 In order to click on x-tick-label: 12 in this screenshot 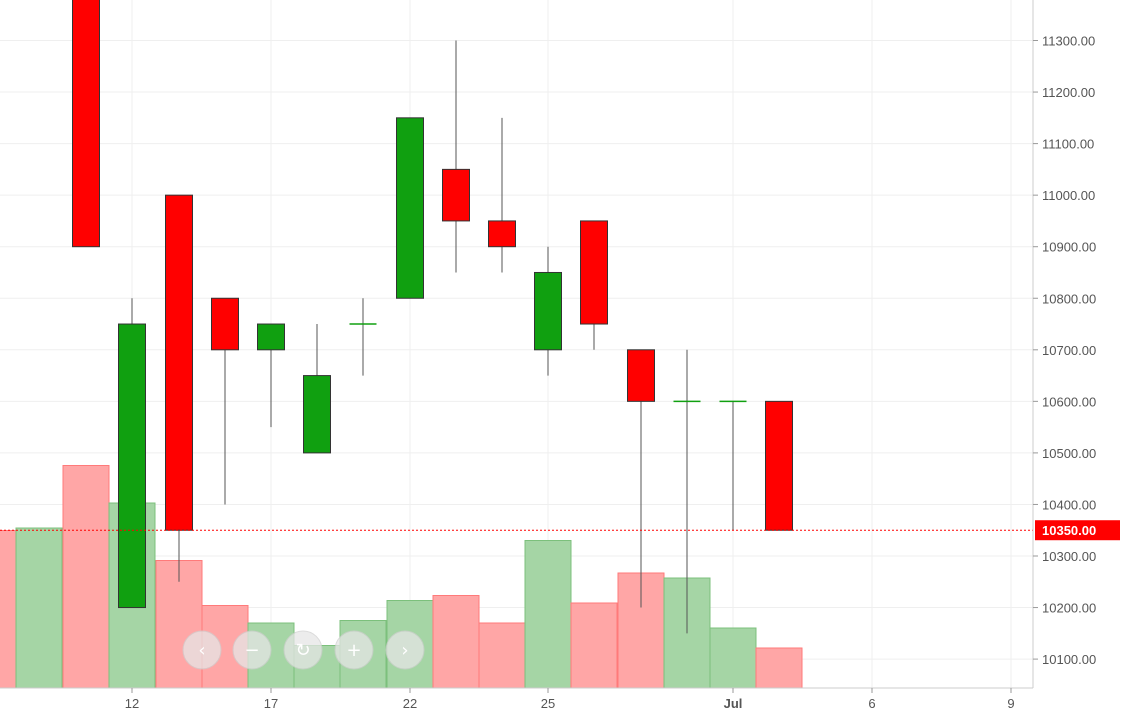, I will do `click(132, 703)`.